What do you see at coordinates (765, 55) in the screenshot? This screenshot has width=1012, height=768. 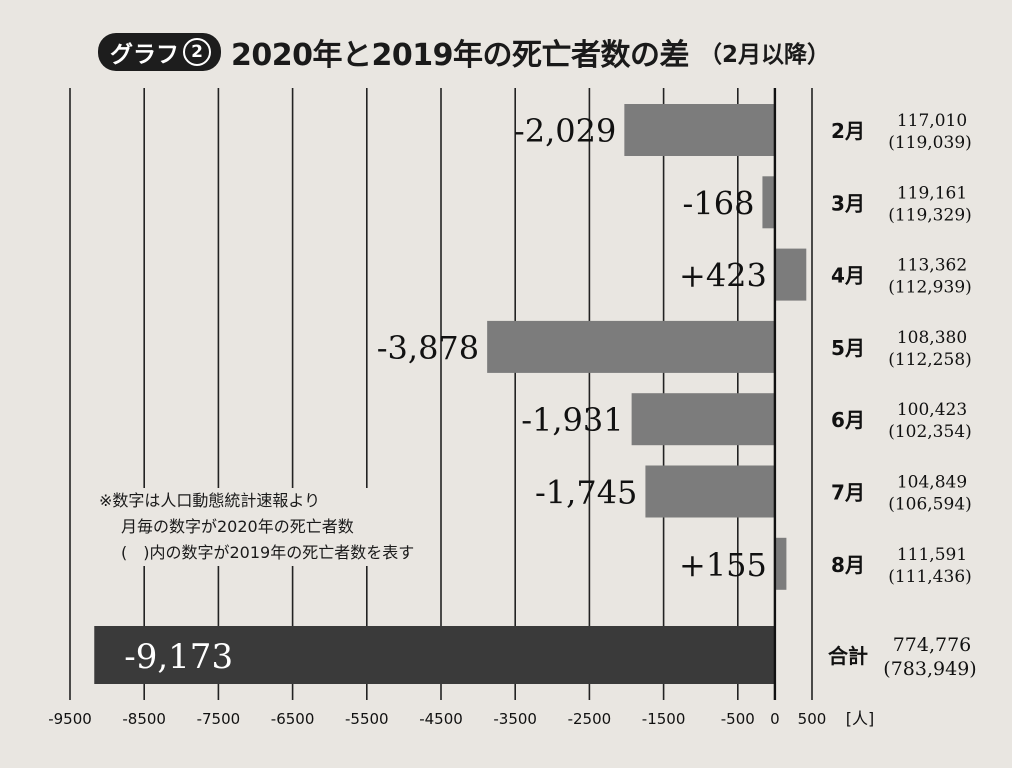 I see `title-sub: （2月以降）` at bounding box center [765, 55].